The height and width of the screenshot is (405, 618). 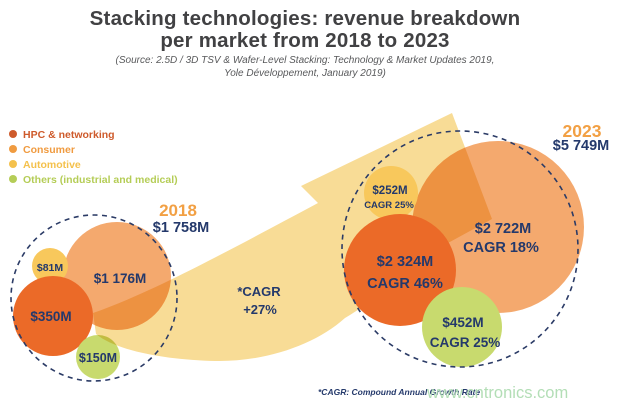 What do you see at coordinates (581, 146) in the screenshot?
I see `total-label-2023: $5 749M` at bounding box center [581, 146].